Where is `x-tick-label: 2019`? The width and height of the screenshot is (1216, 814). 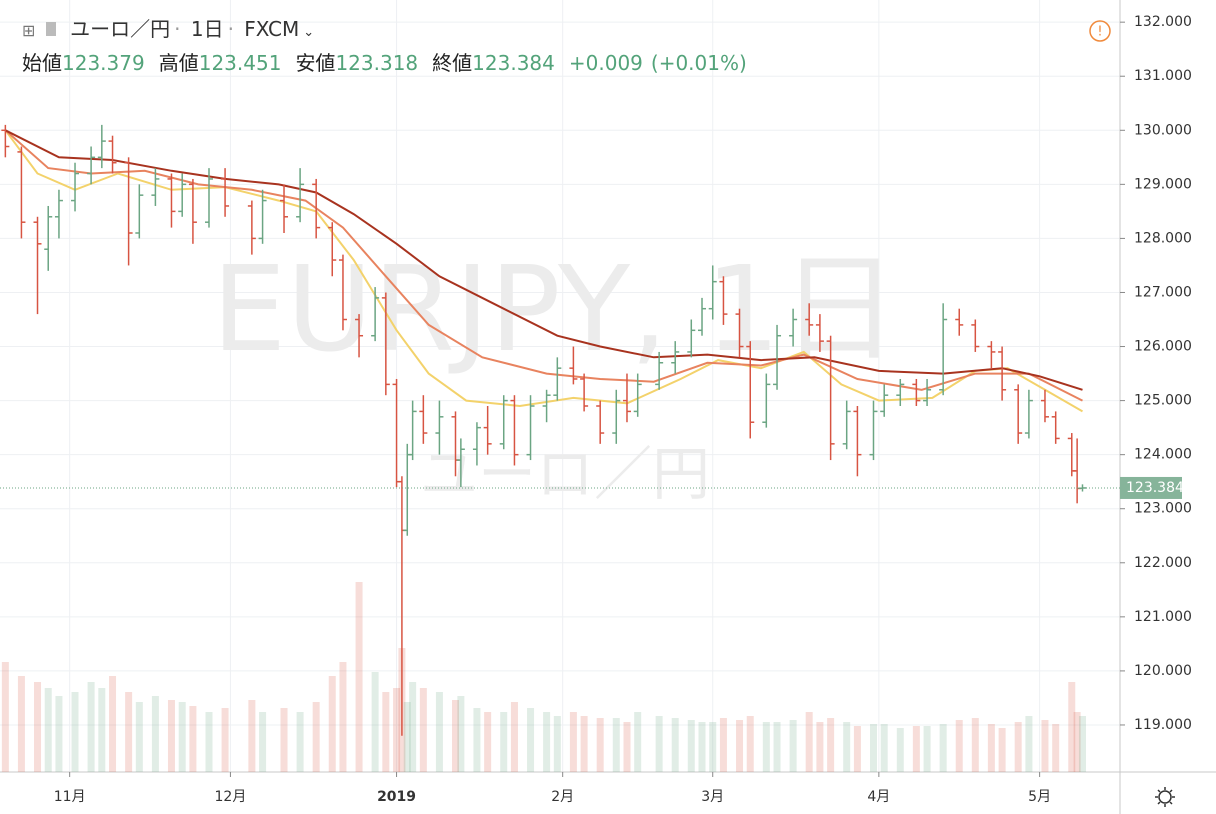
x-tick-label: 2019 is located at coordinates (396, 797).